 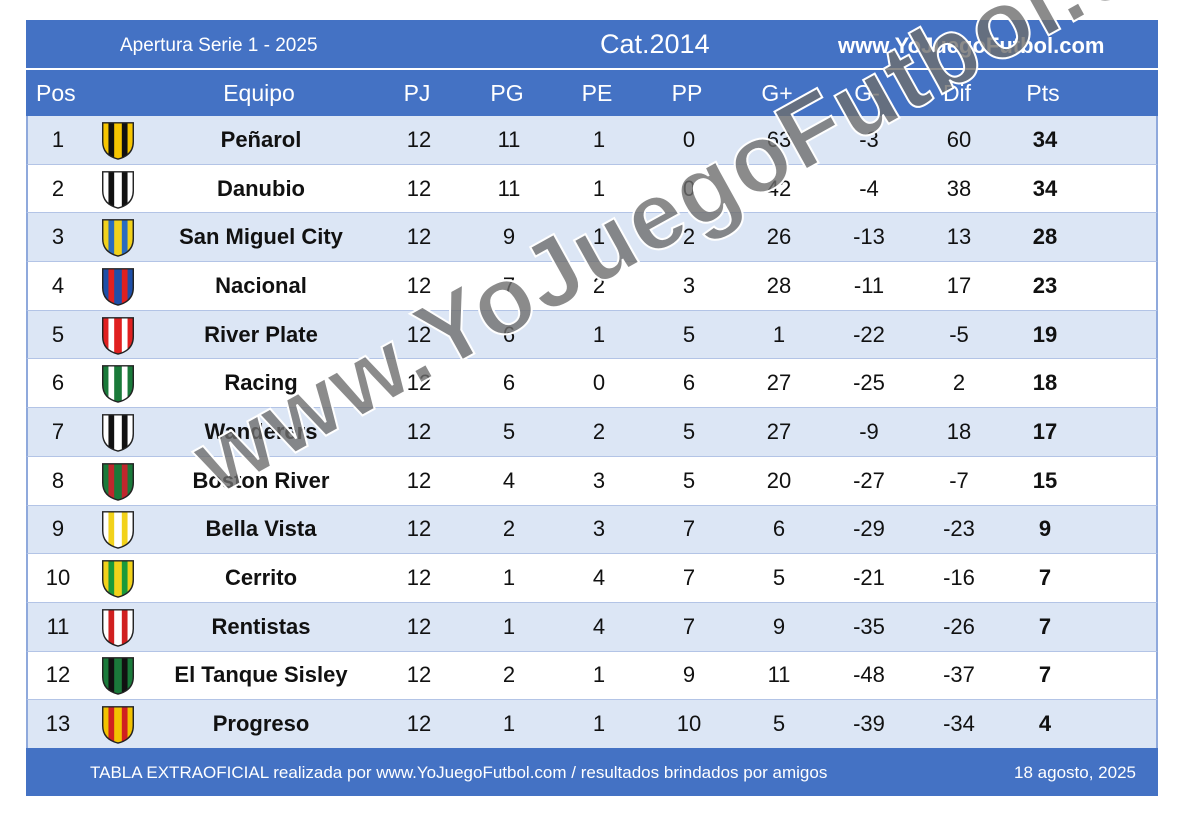 What do you see at coordinates (869, 139) in the screenshot?
I see `stat-gc: -3` at bounding box center [869, 139].